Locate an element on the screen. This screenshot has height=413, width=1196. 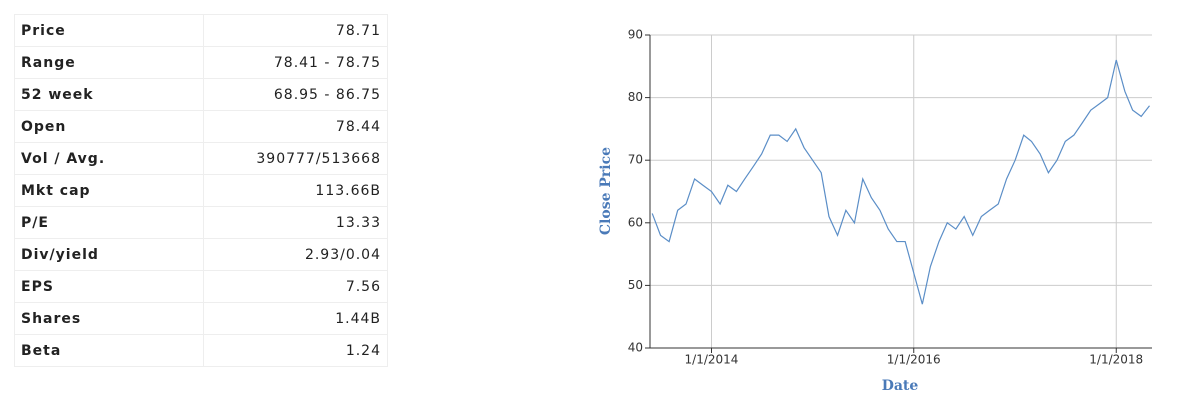
table-row: Mkt cap 113.66B is located at coordinates (201, 190).